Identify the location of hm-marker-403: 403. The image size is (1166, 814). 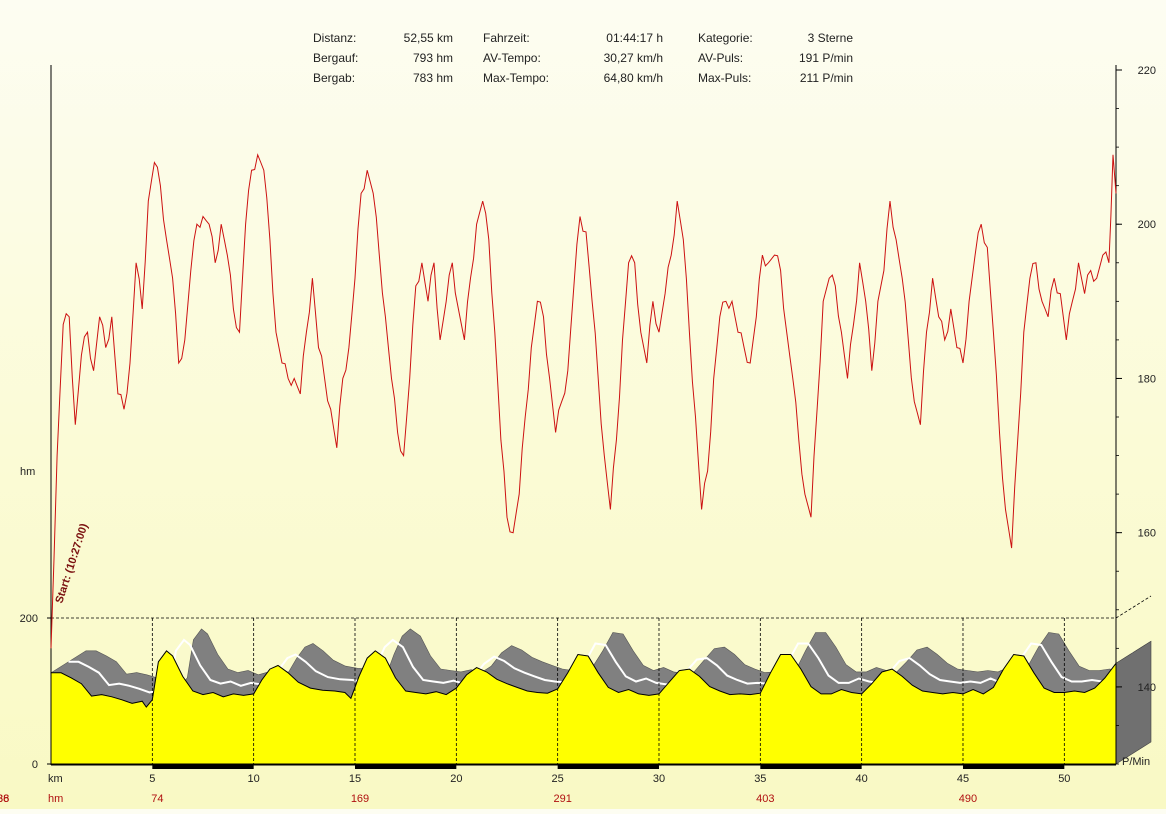
(765, 799).